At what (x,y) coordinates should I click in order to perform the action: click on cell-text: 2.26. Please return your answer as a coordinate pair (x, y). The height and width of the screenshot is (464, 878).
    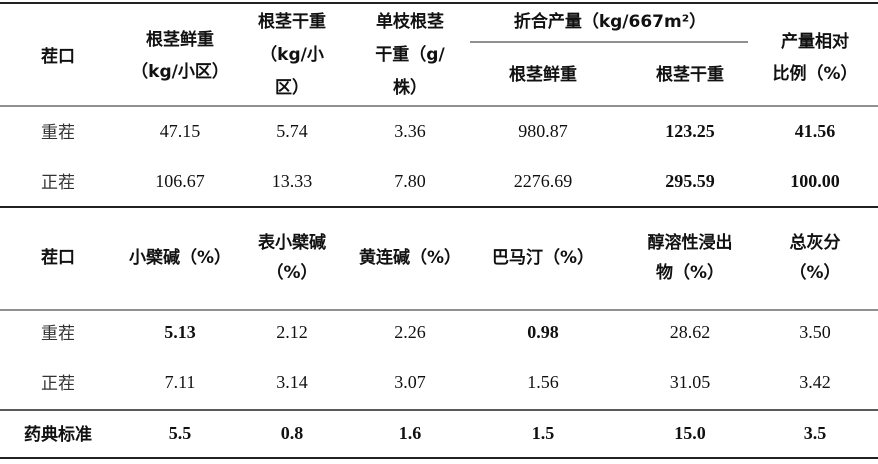
    Looking at the image, I should click on (410, 332).